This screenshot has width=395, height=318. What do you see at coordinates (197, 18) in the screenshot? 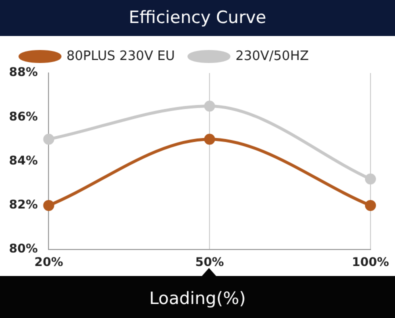
I see `chart-title: Efficiency Curve` at bounding box center [197, 18].